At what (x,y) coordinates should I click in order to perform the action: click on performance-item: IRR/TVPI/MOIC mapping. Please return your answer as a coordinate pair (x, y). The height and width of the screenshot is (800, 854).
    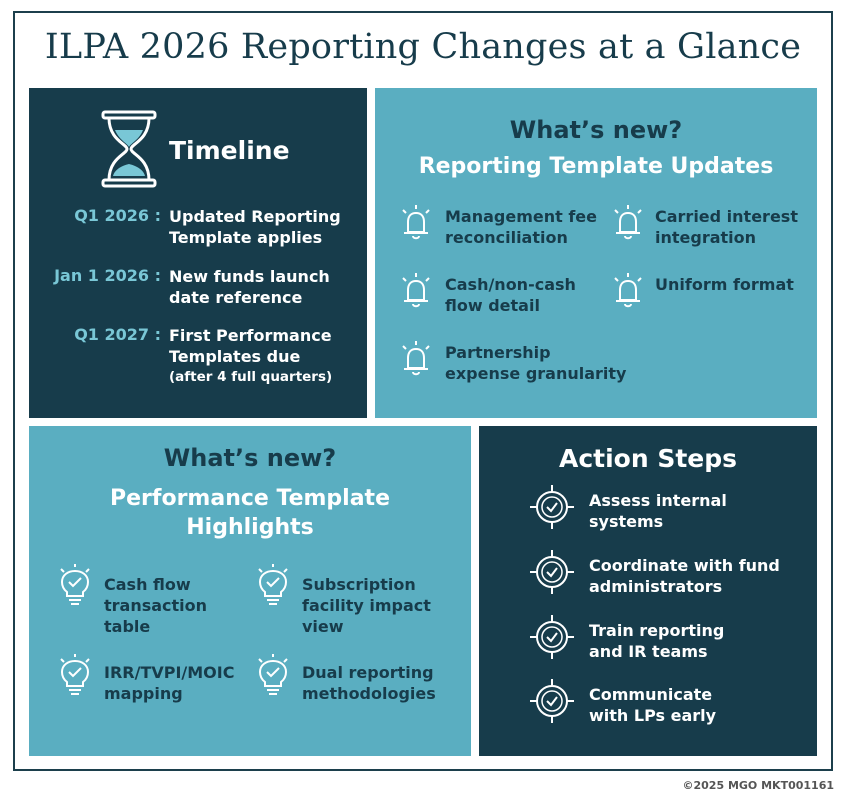
    Looking at the image, I should click on (169, 683).